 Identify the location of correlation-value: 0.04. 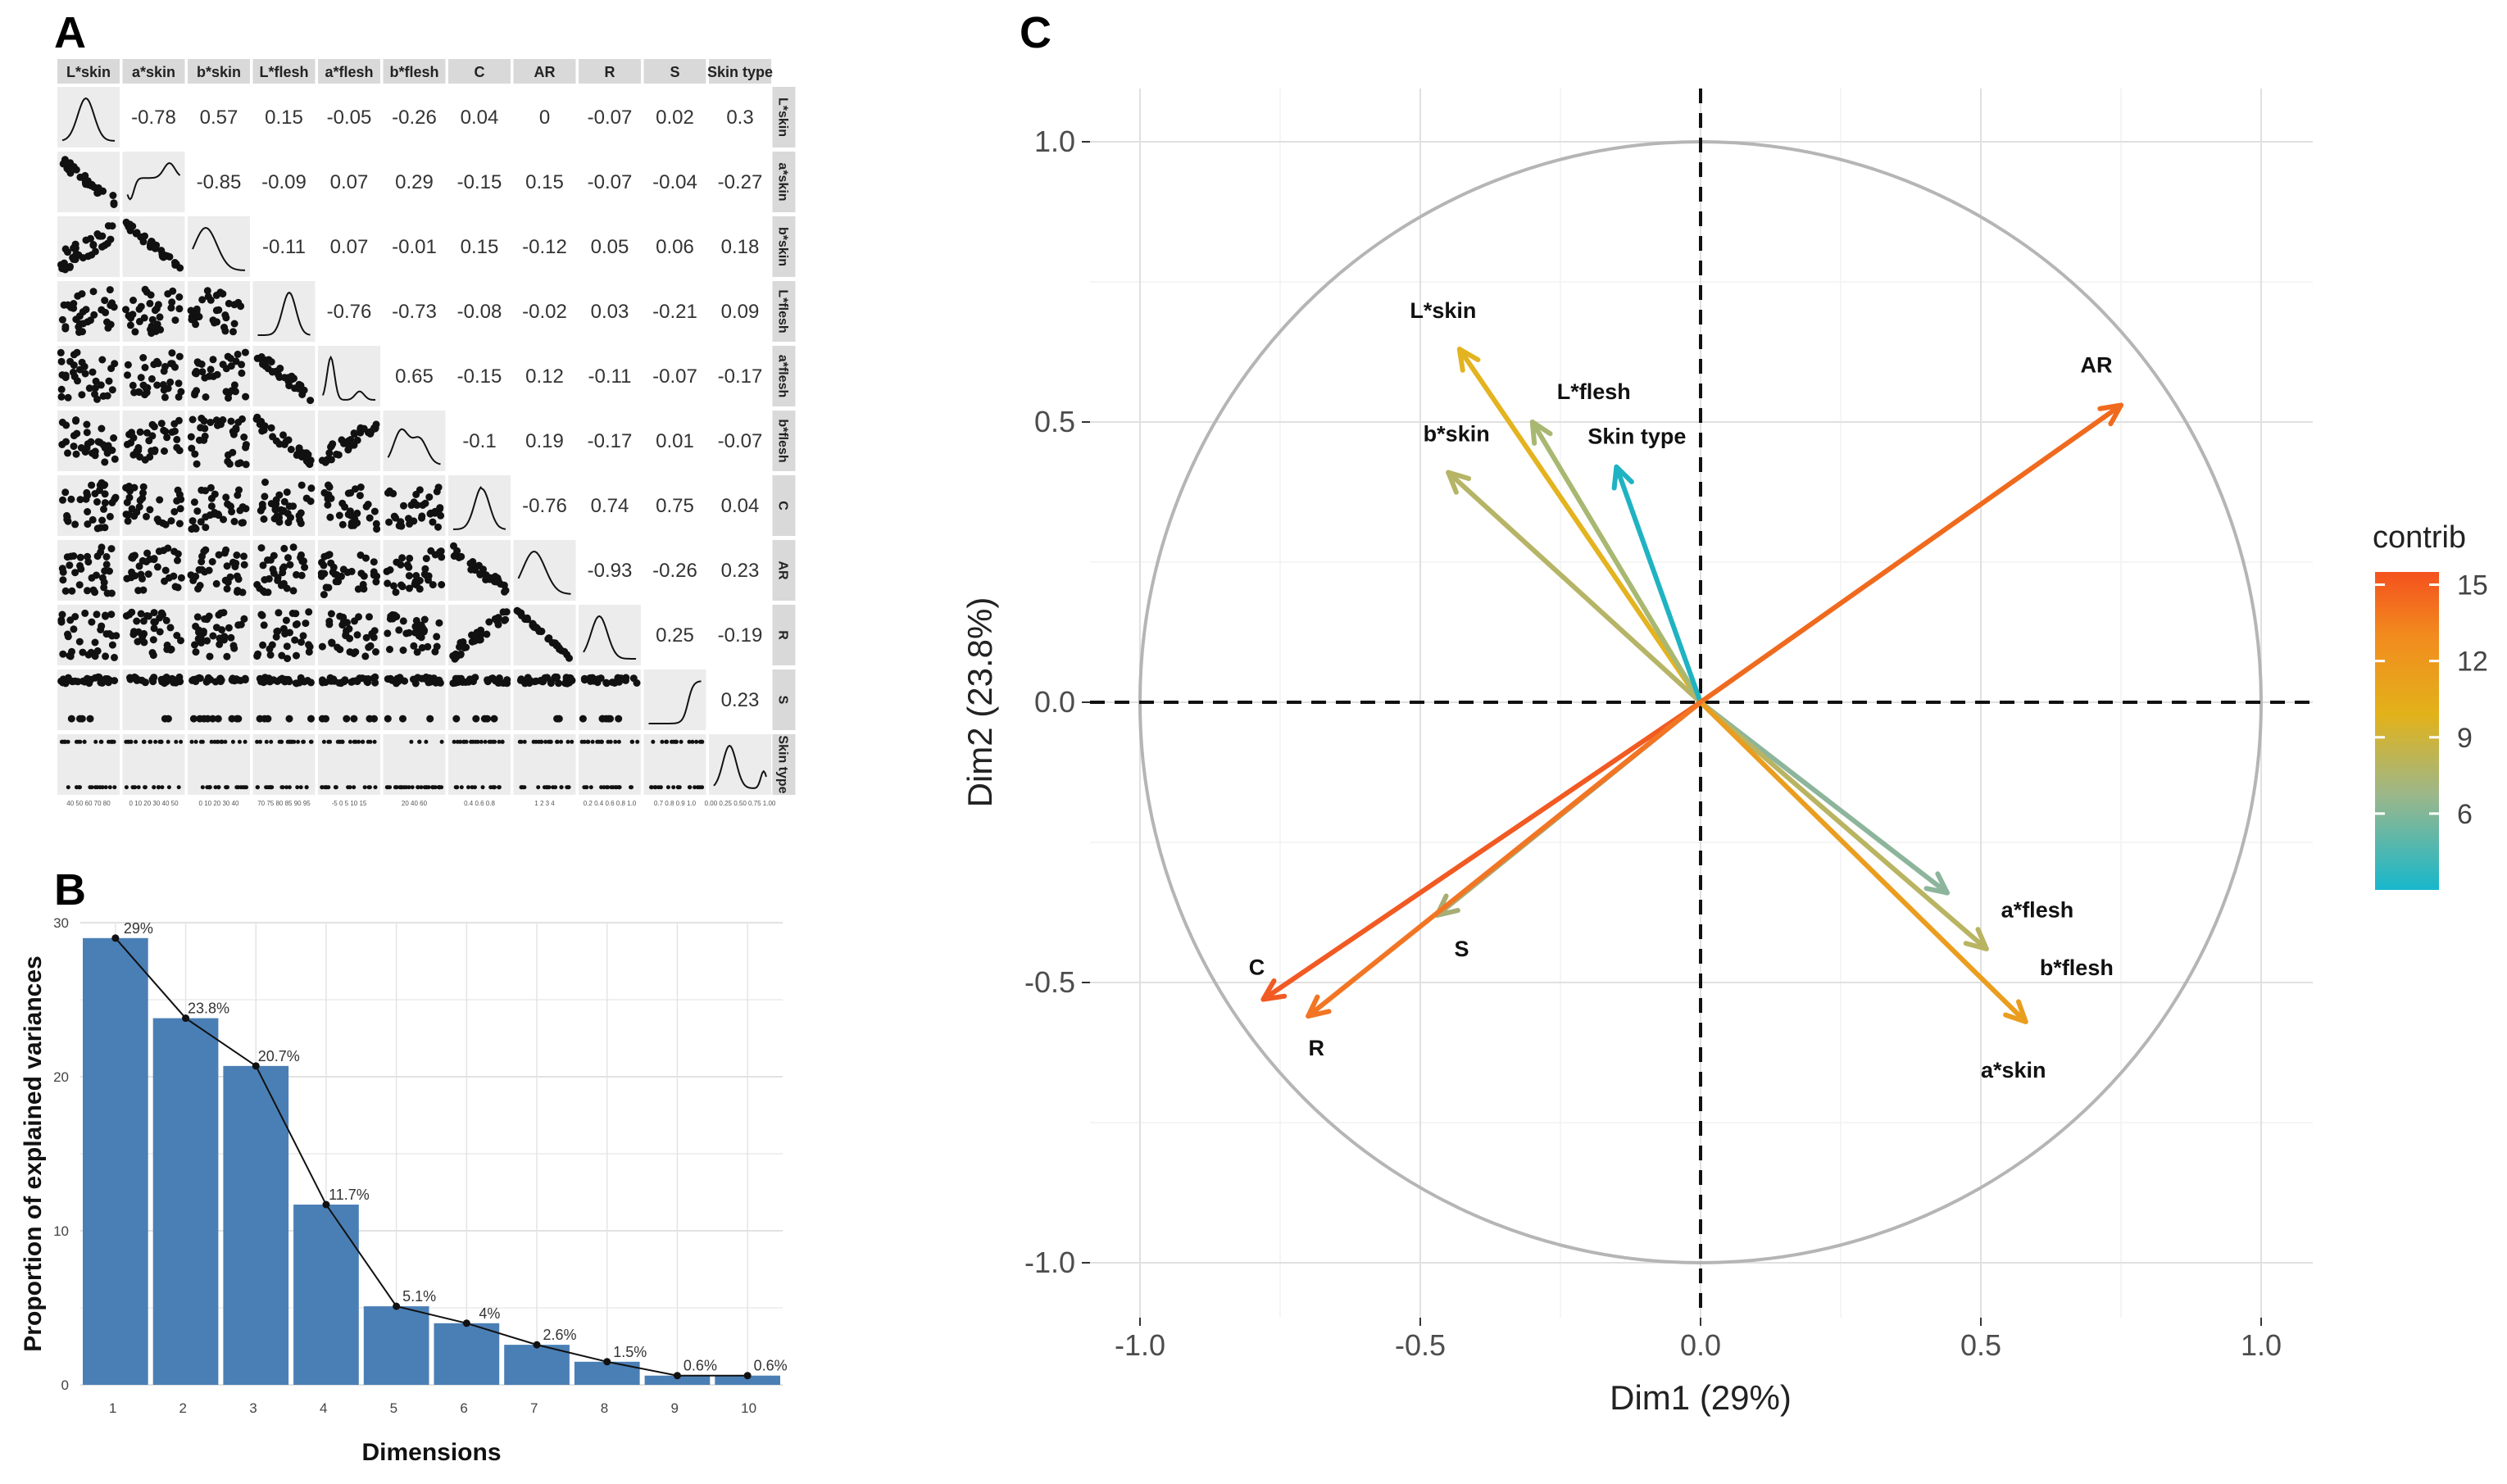
(740, 506).